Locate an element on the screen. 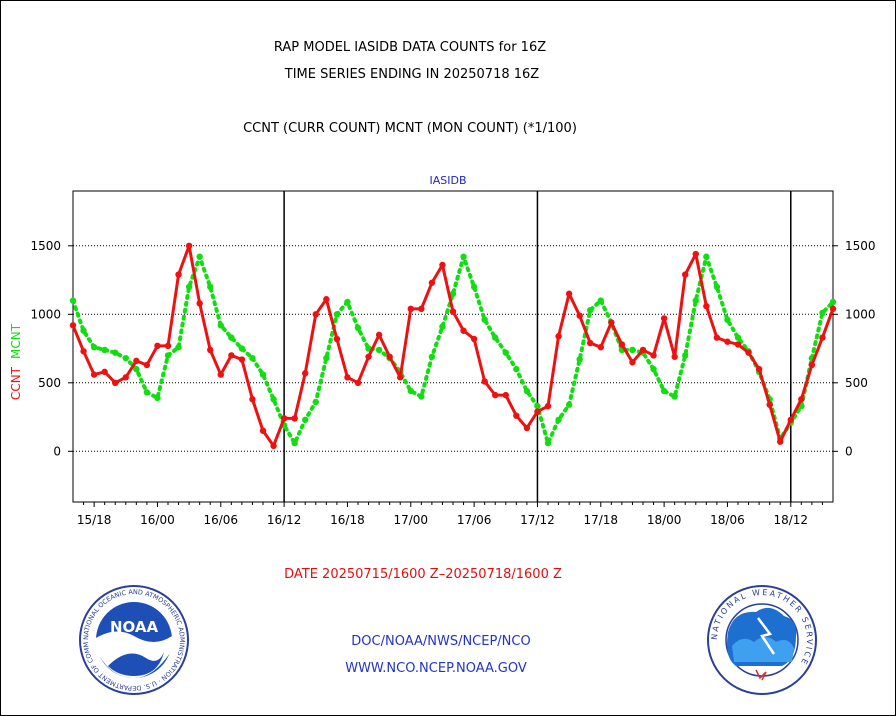  credit-agency-line: DOC/NOAA/NWS/NCEP/NCO is located at coordinates (440, 641).